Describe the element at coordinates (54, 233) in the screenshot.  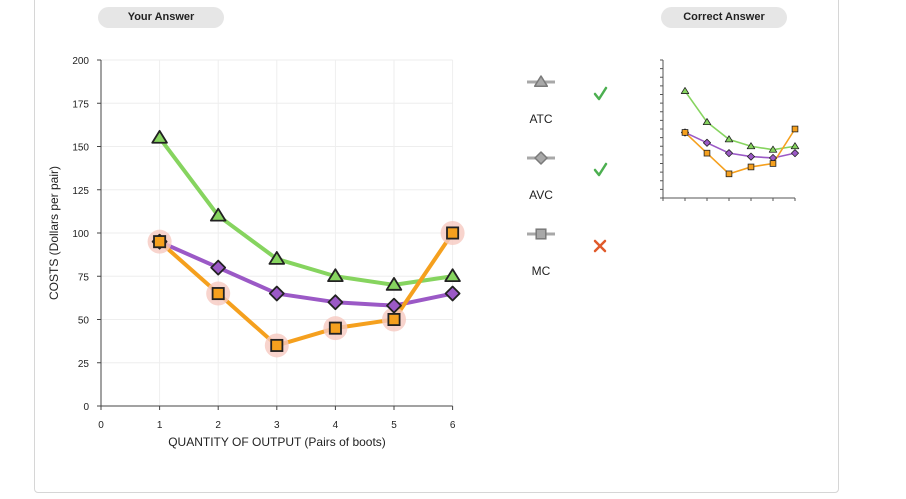
I see `y-axis-label: COSTS (Dollars per pair)` at that location.